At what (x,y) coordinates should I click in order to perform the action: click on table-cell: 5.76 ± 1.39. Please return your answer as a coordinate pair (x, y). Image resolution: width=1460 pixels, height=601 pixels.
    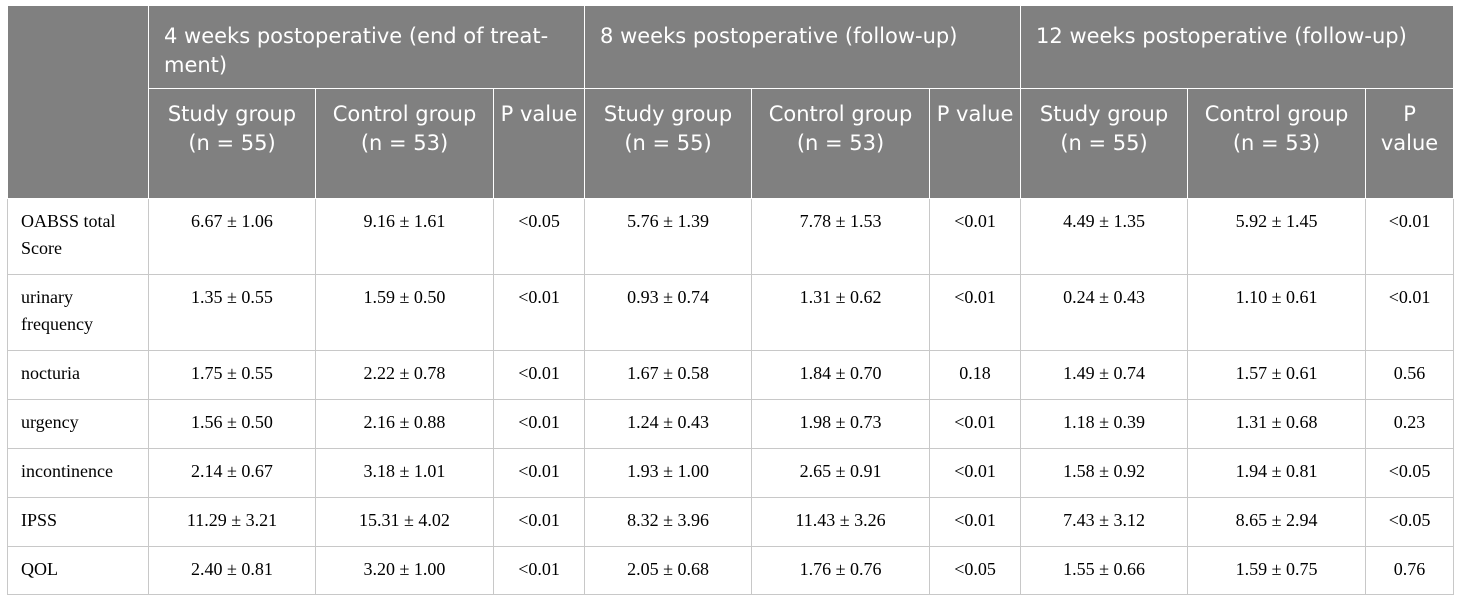
    Looking at the image, I should click on (668, 236).